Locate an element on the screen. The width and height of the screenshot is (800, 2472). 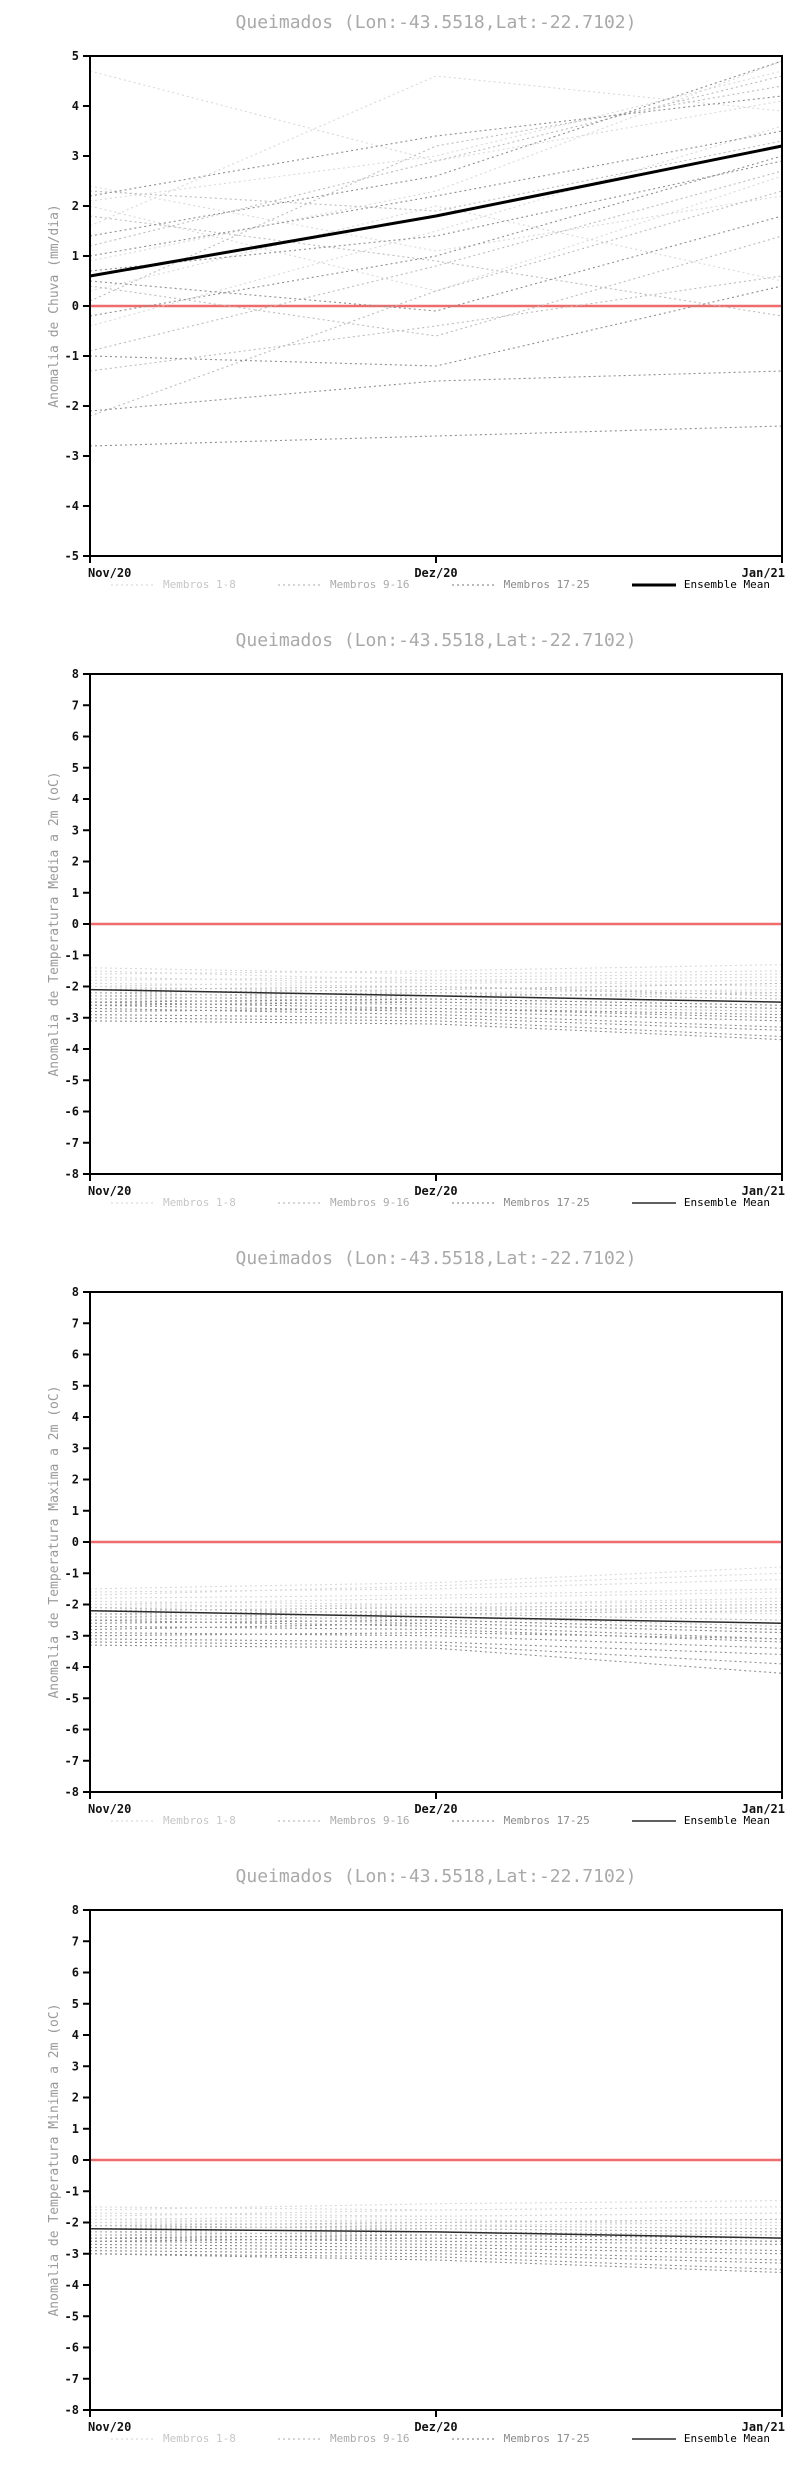
y-tick-label: -3 is located at coordinates (72, 456).